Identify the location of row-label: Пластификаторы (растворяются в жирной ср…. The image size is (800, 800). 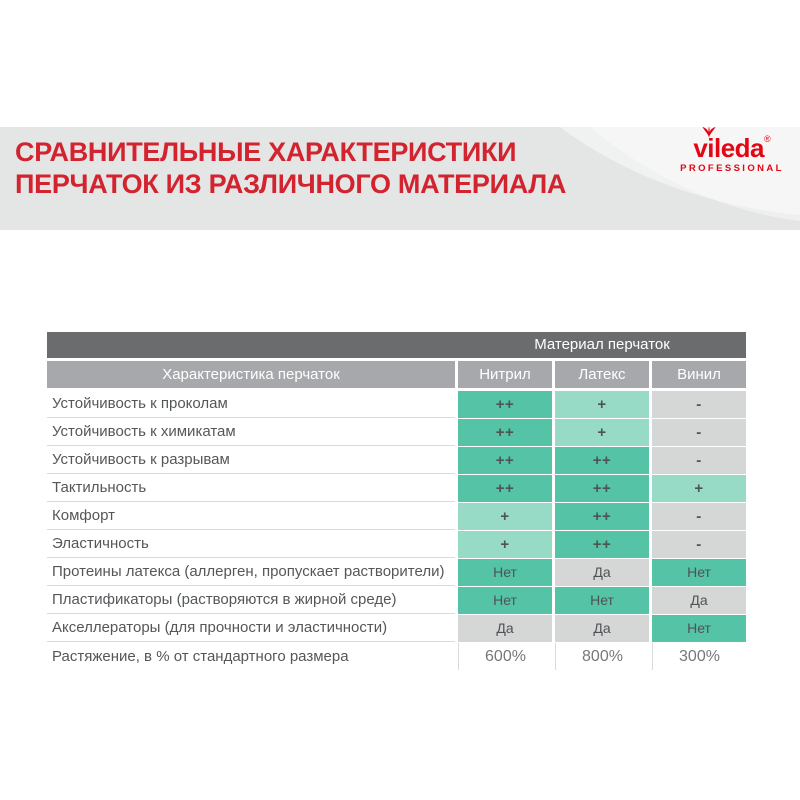
(251, 600).